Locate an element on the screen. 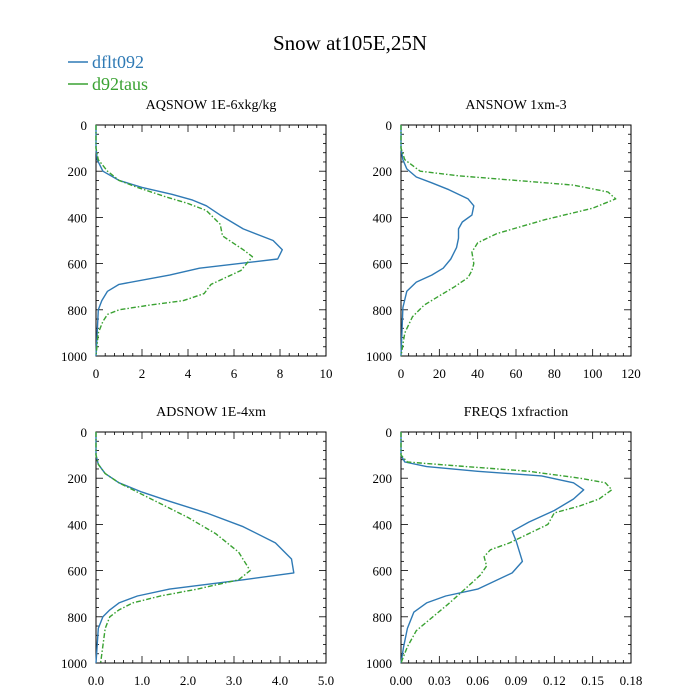  panel-aqsnow-xtick-label: 0 is located at coordinates (96, 373).